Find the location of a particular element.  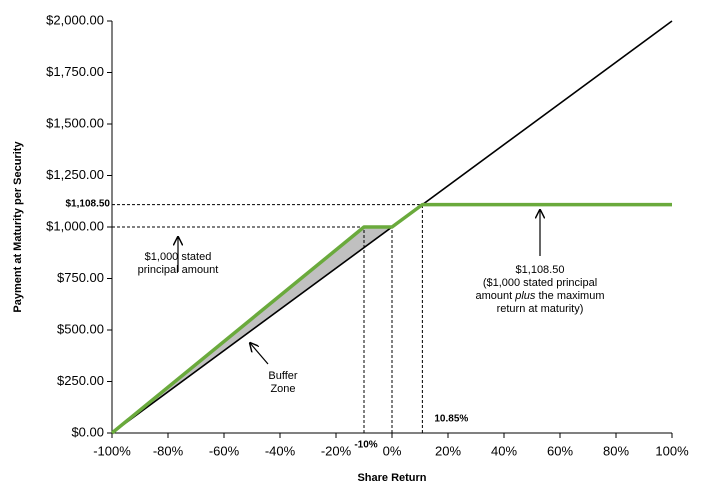

annotation: return at maturity) is located at coordinates (540, 309).